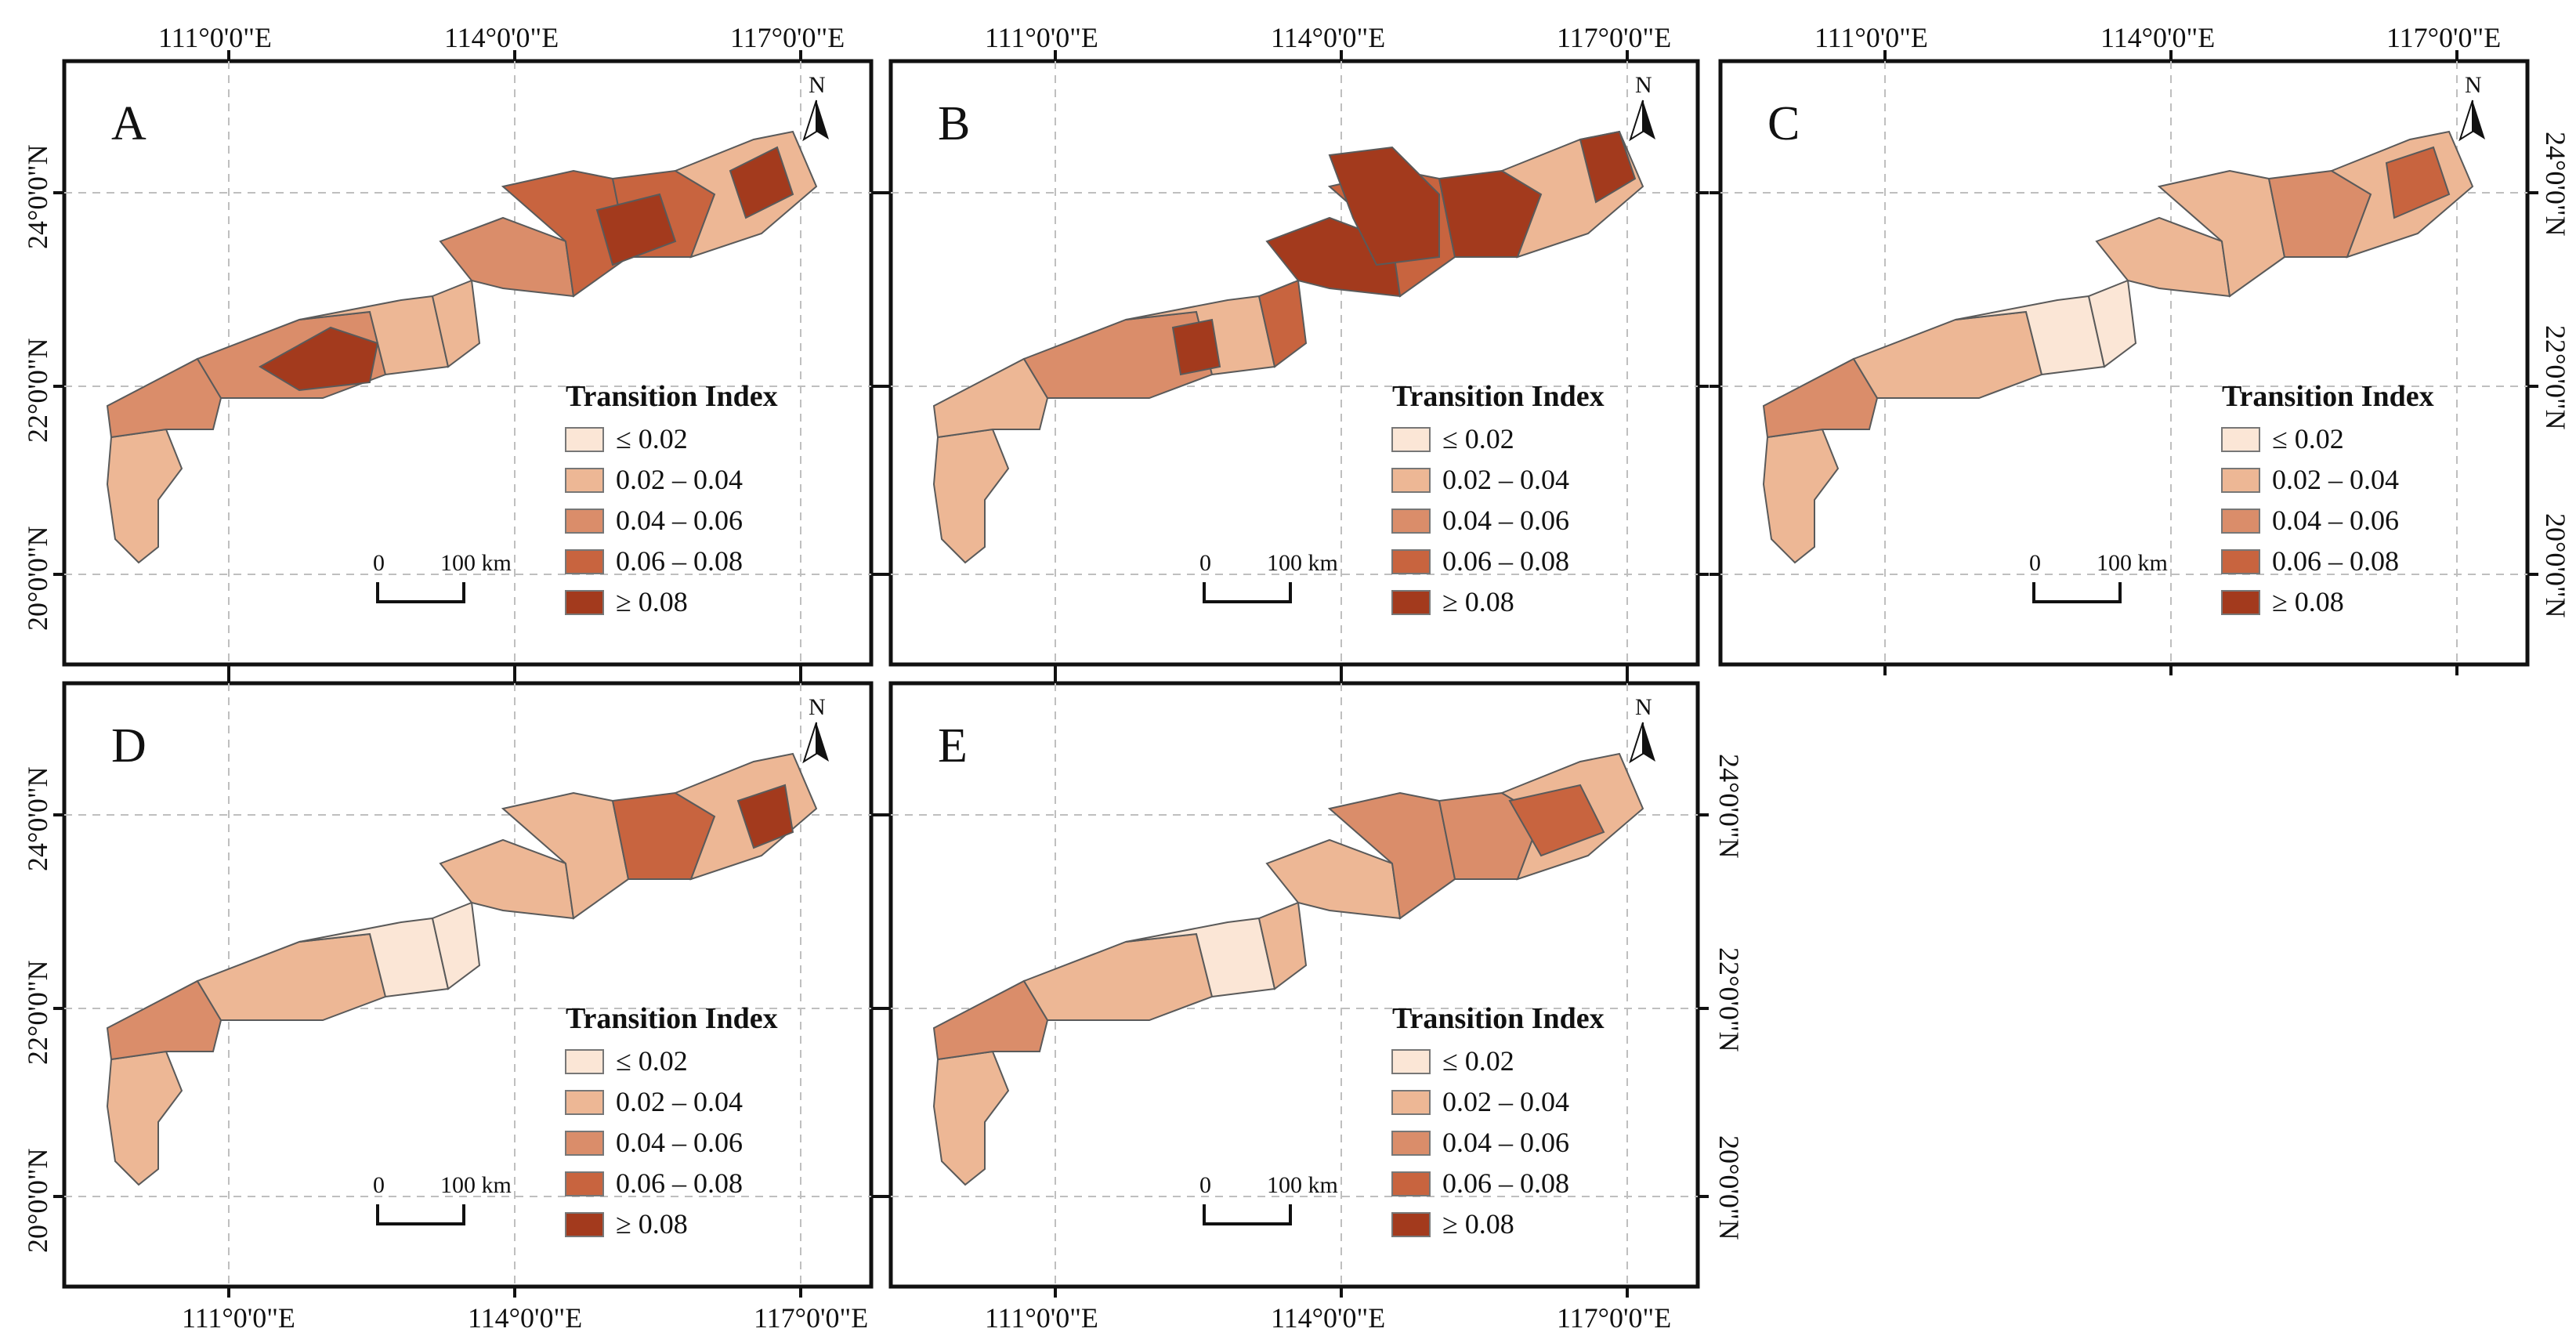 Image resolution: width=2576 pixels, height=1343 pixels. I want to click on lat-label-d-20: 20°0'0"N, so click(38, 1200).